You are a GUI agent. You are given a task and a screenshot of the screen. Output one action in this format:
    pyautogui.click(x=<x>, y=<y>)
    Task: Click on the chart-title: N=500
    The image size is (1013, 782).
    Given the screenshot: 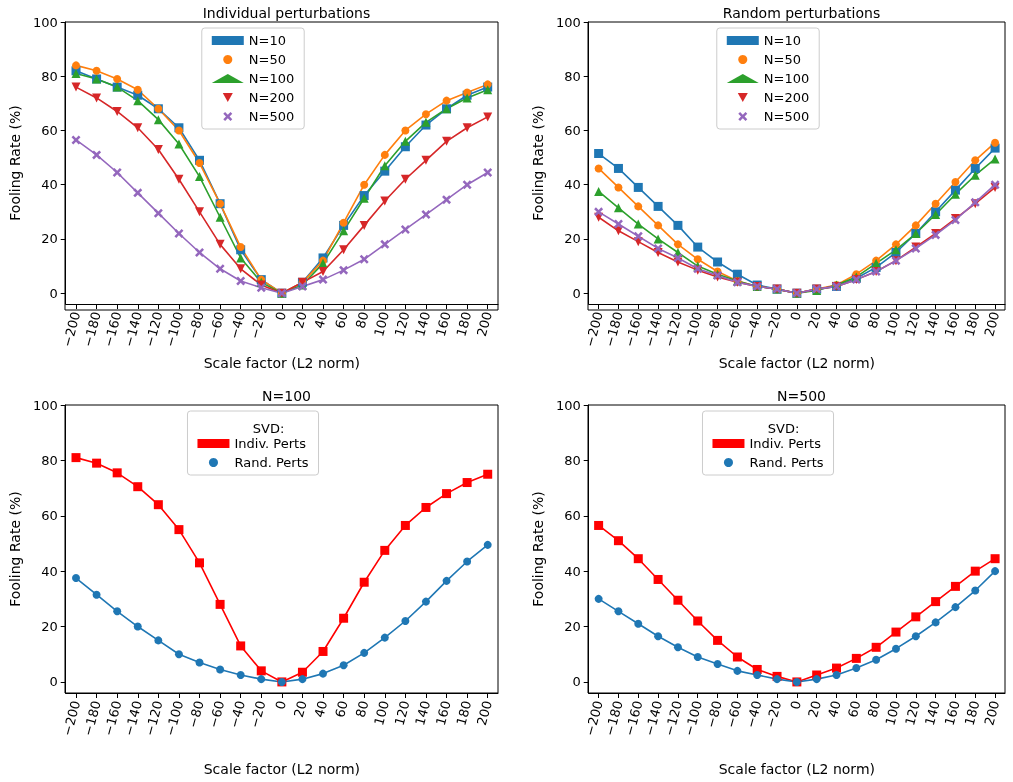 What is the action you would take?
    pyautogui.click(x=801, y=396)
    